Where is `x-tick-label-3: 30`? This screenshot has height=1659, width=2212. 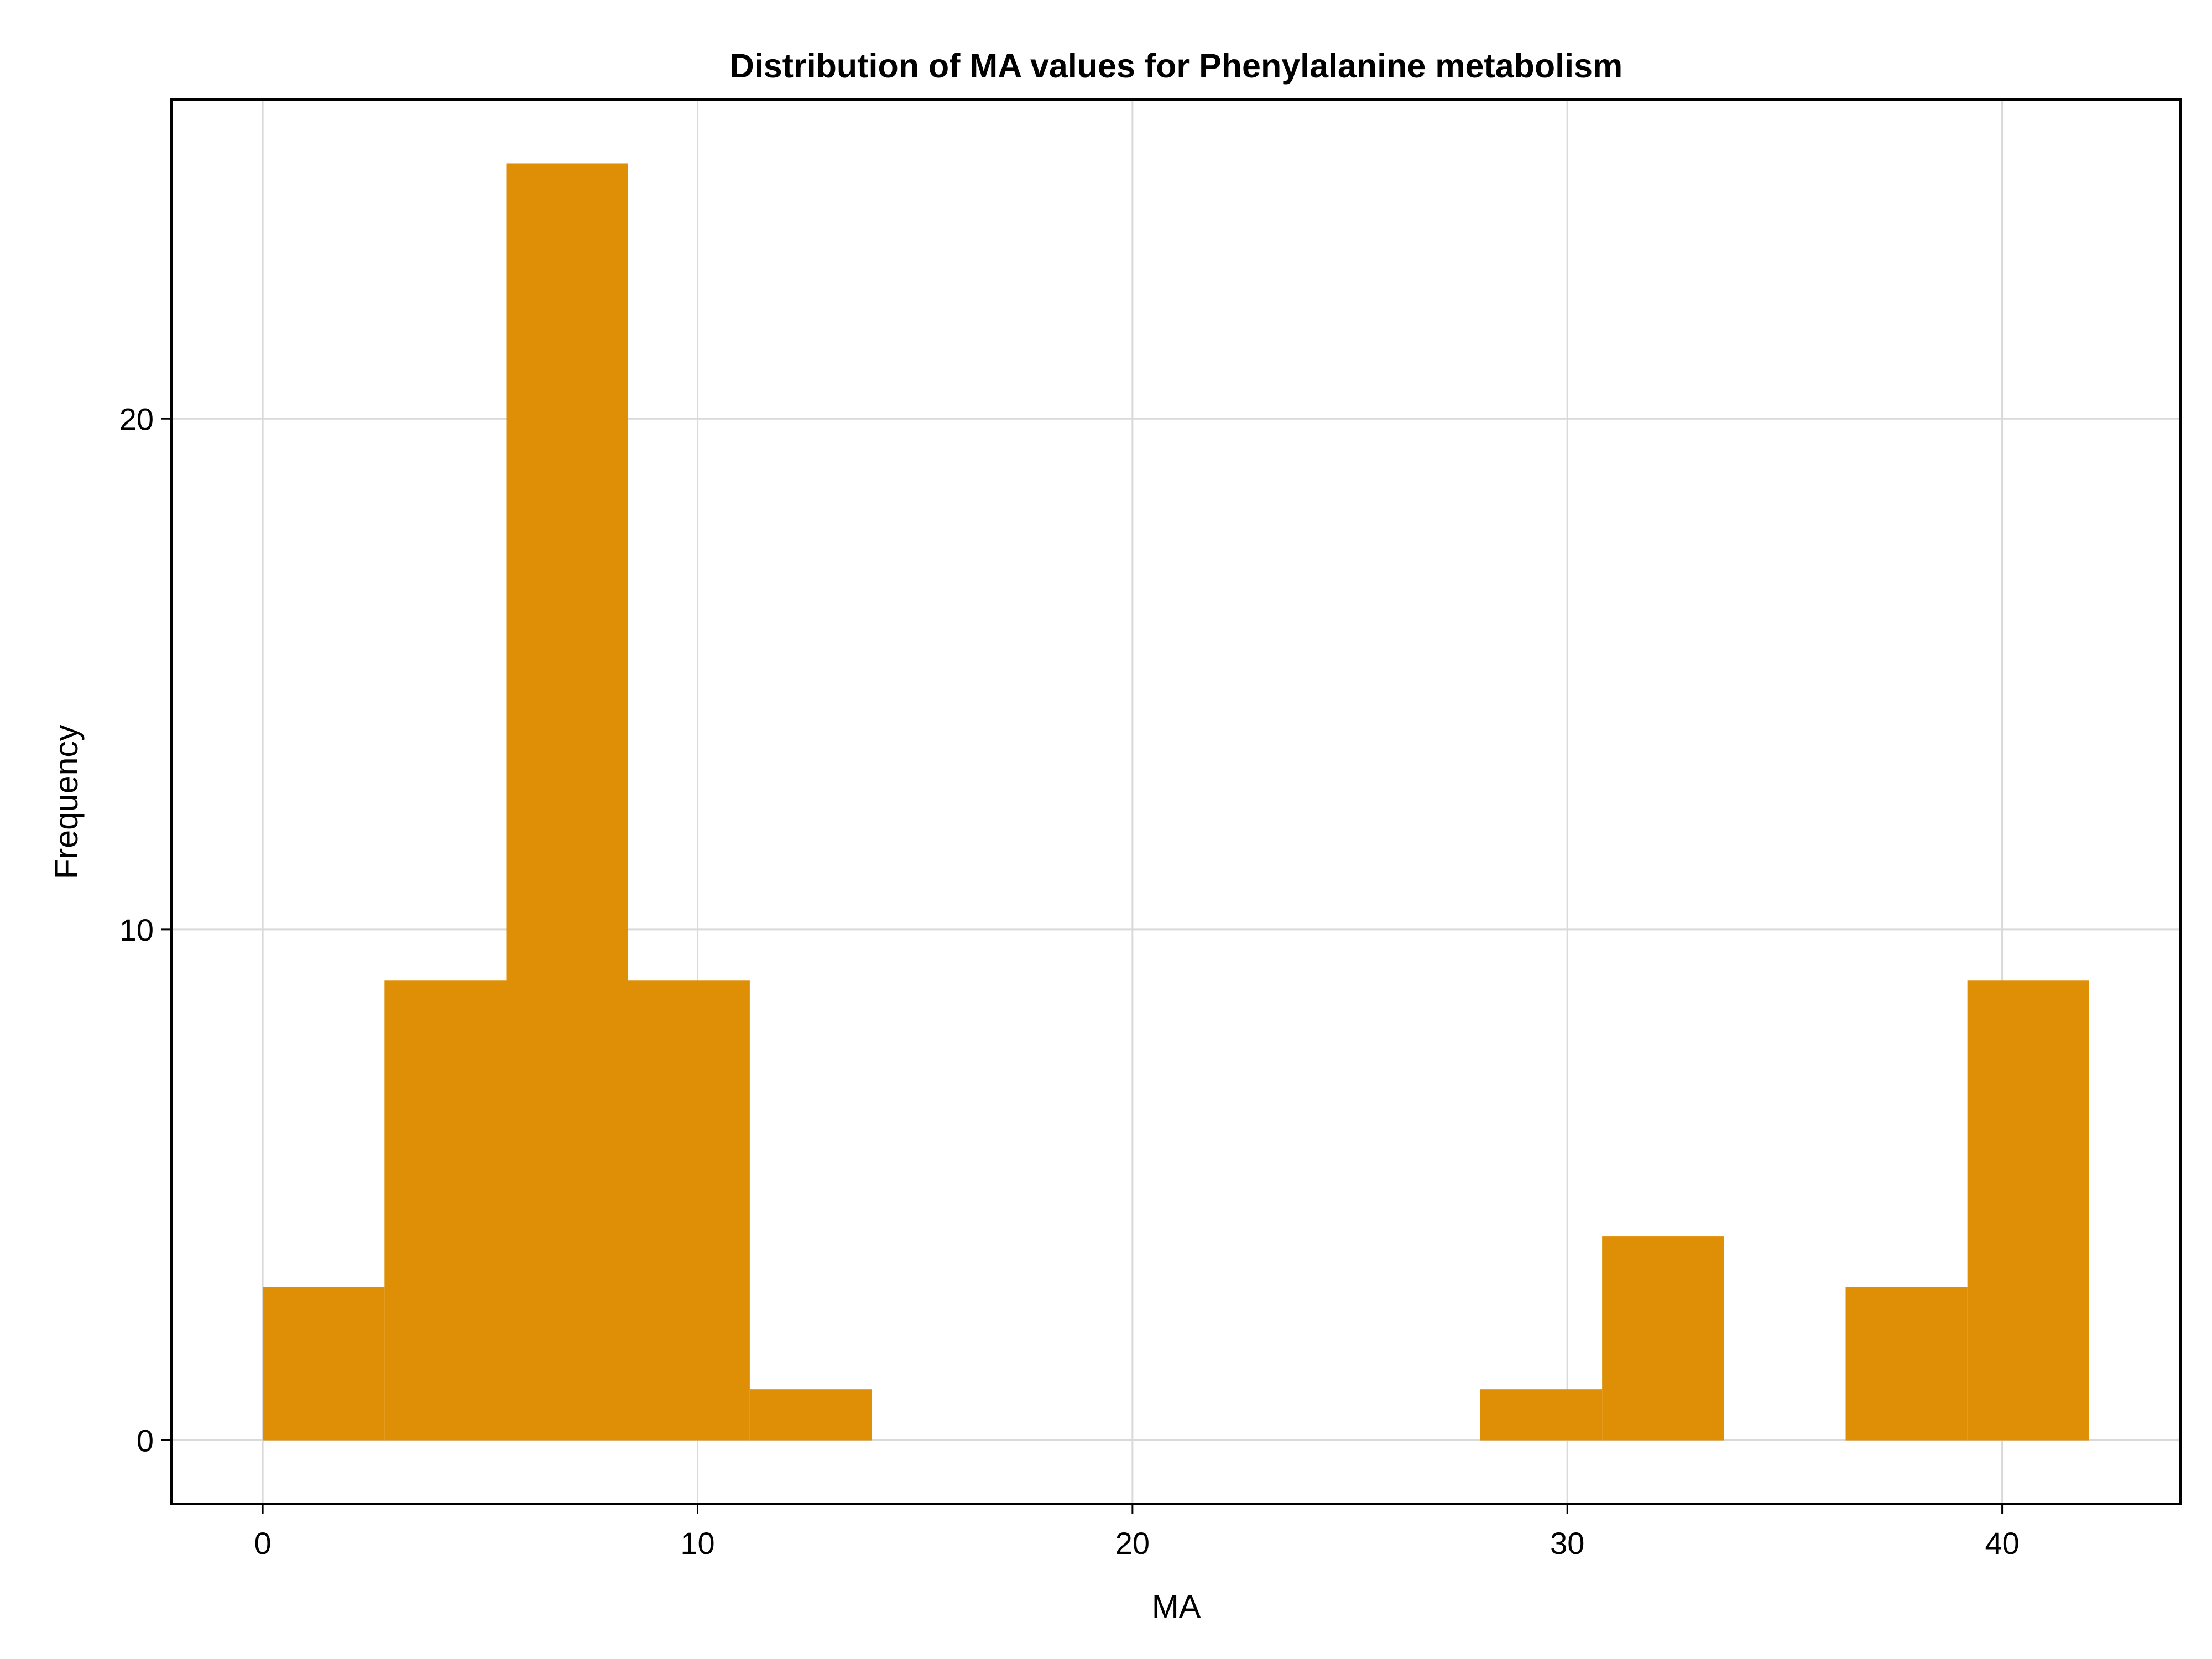 x-tick-label-3: 30 is located at coordinates (1567, 1544).